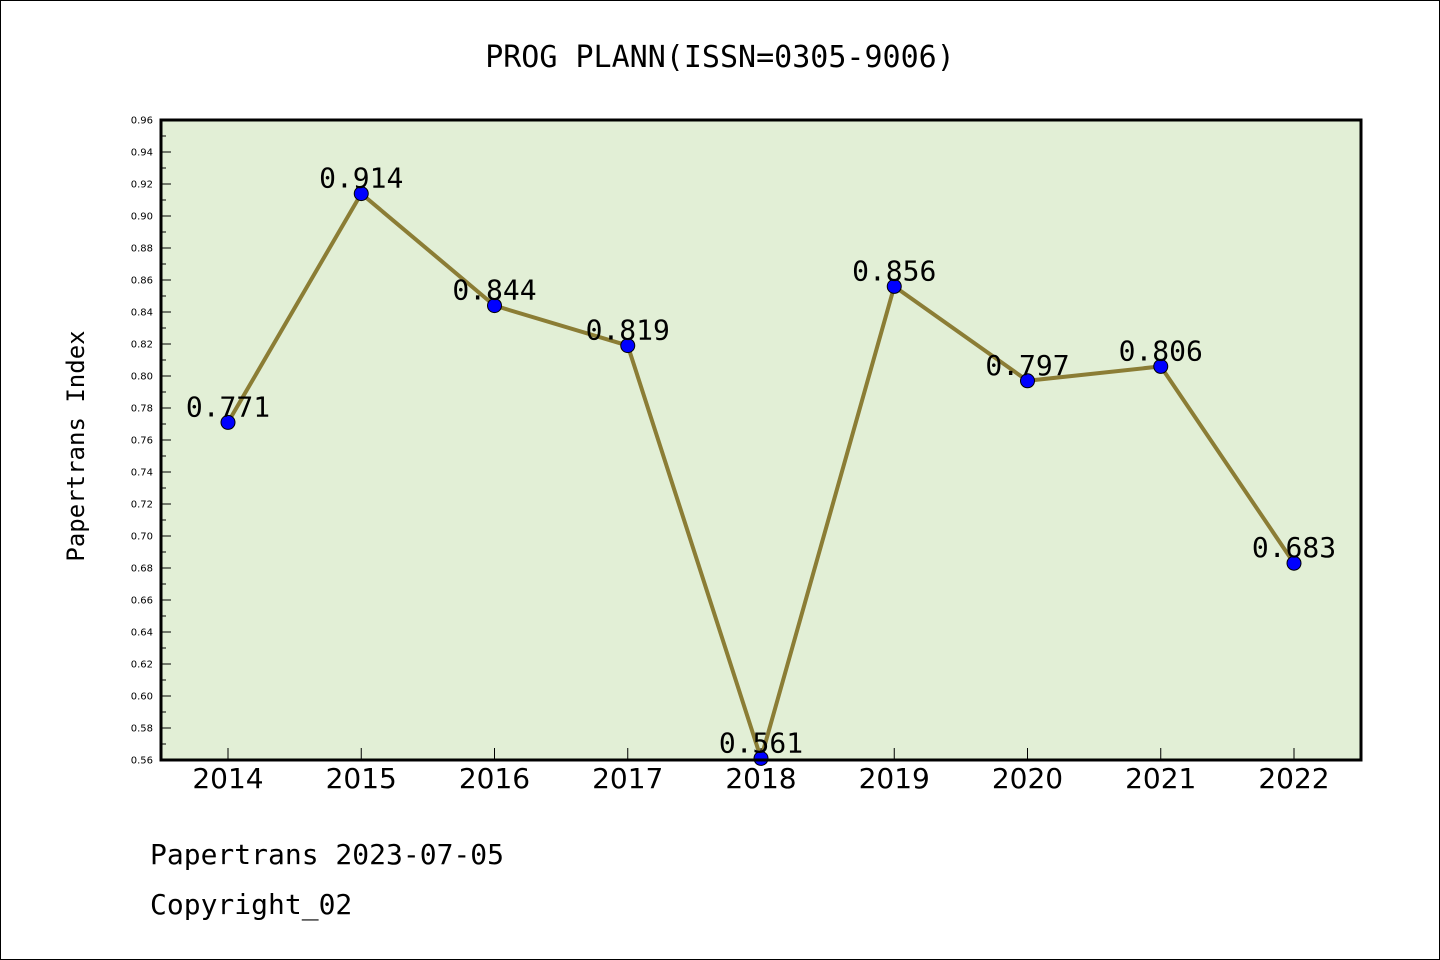 This screenshot has height=960, width=1440. What do you see at coordinates (1161, 350) in the screenshot?
I see `data-label: 0.806` at bounding box center [1161, 350].